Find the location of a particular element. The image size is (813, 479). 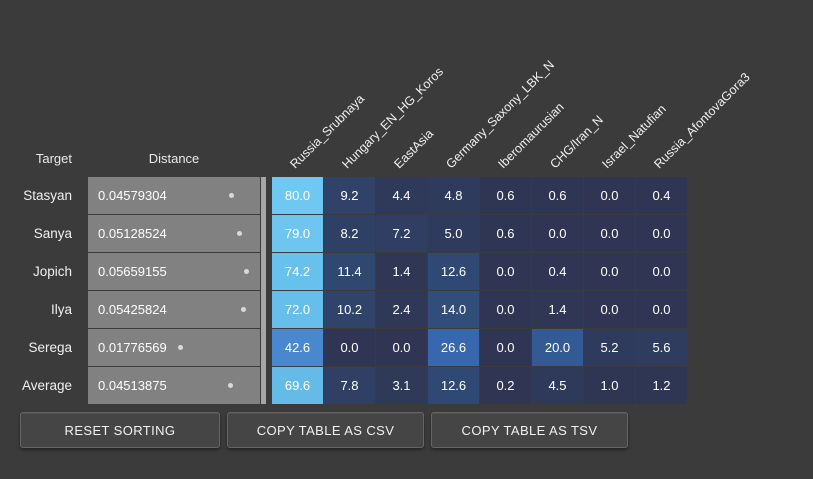

value-cell: 1.0 is located at coordinates (609, 385).